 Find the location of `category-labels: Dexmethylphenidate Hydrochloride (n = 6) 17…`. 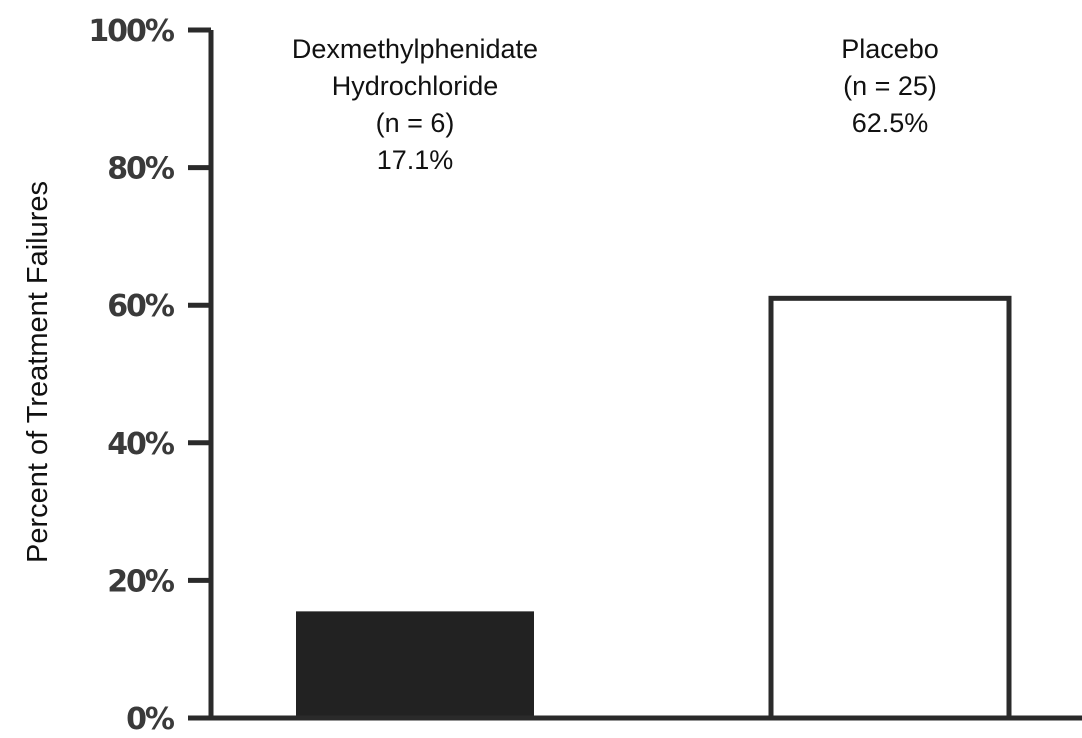

category-labels: Dexmethylphenidate Hydrochloride (n = 6) 17… is located at coordinates (615, 104).